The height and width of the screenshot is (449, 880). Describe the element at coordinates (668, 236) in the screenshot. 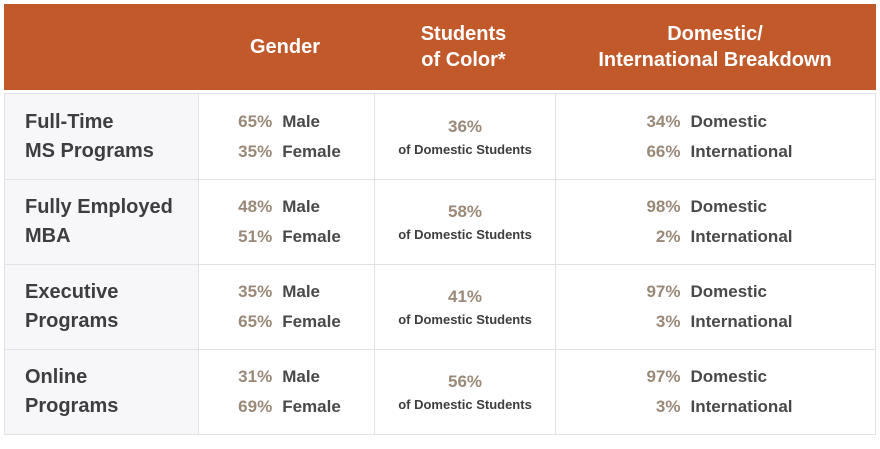

I see `international-percent: 2%` at that location.